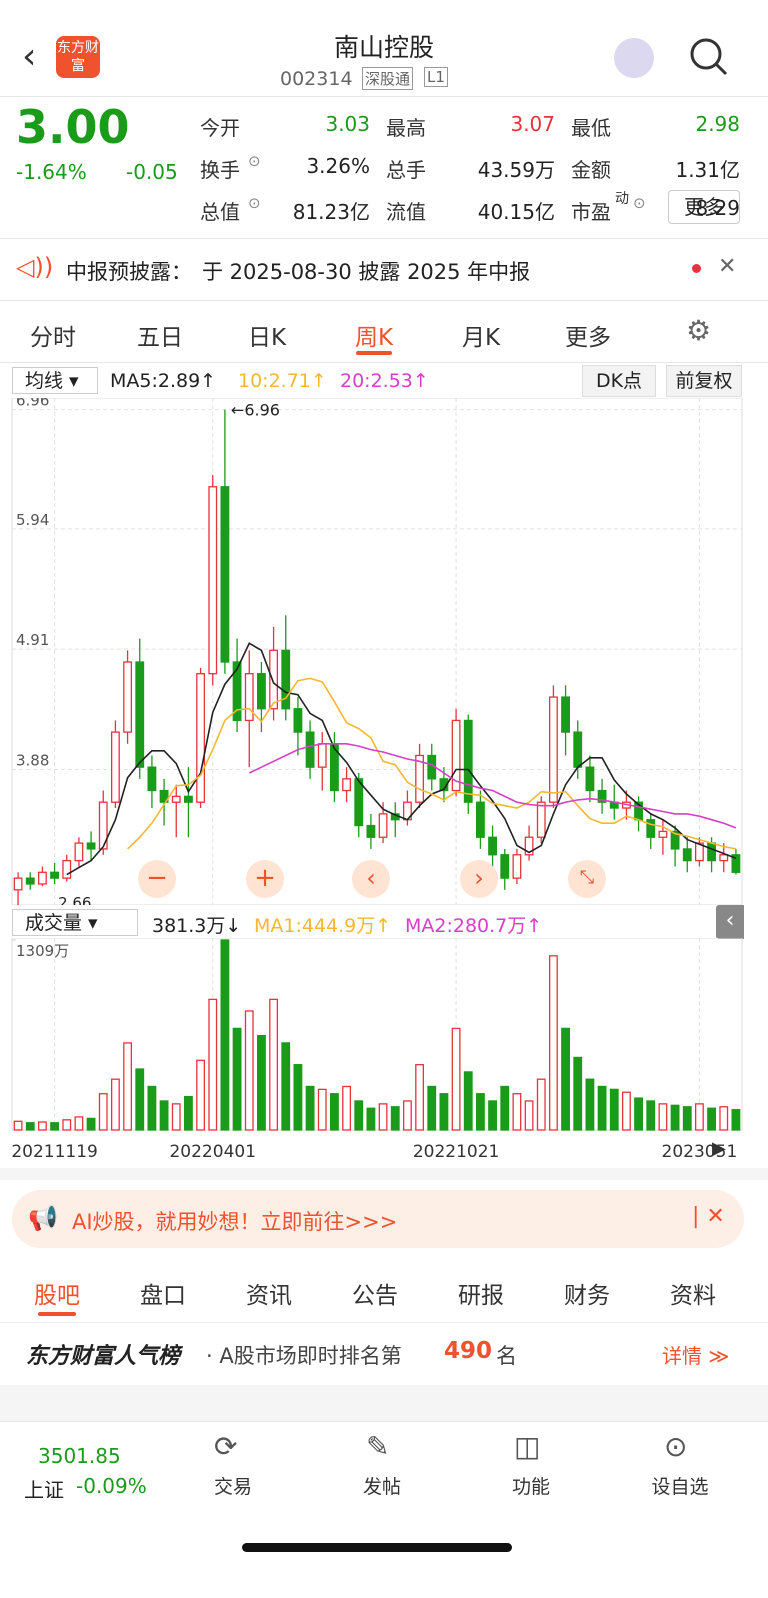 The height and width of the screenshot is (1598, 768). I want to click on nav-item: 设自选, so click(680, 1487).